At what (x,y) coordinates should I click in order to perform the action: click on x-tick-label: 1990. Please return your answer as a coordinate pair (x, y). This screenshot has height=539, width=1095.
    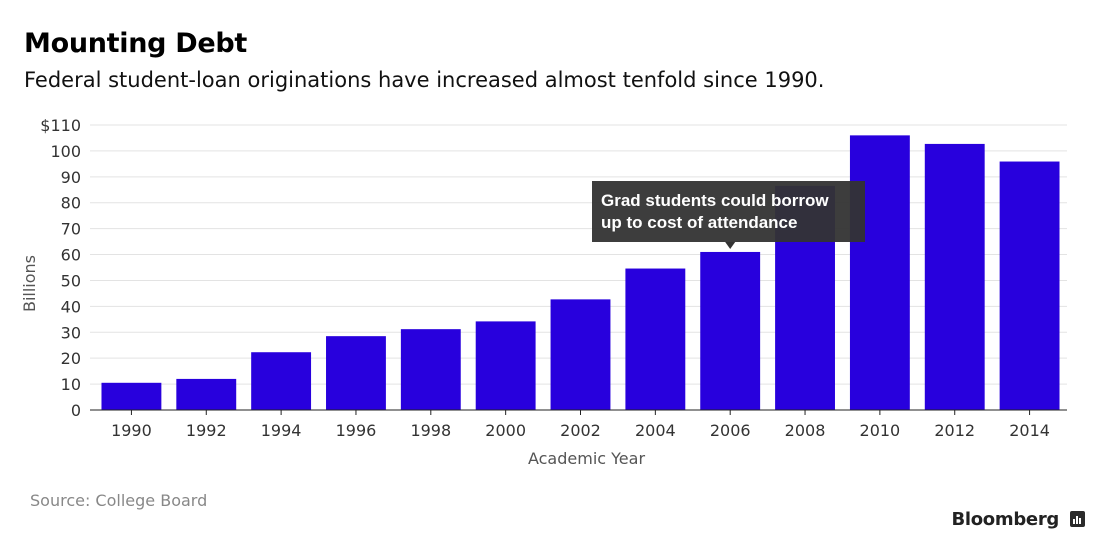
    Looking at the image, I should click on (131, 430).